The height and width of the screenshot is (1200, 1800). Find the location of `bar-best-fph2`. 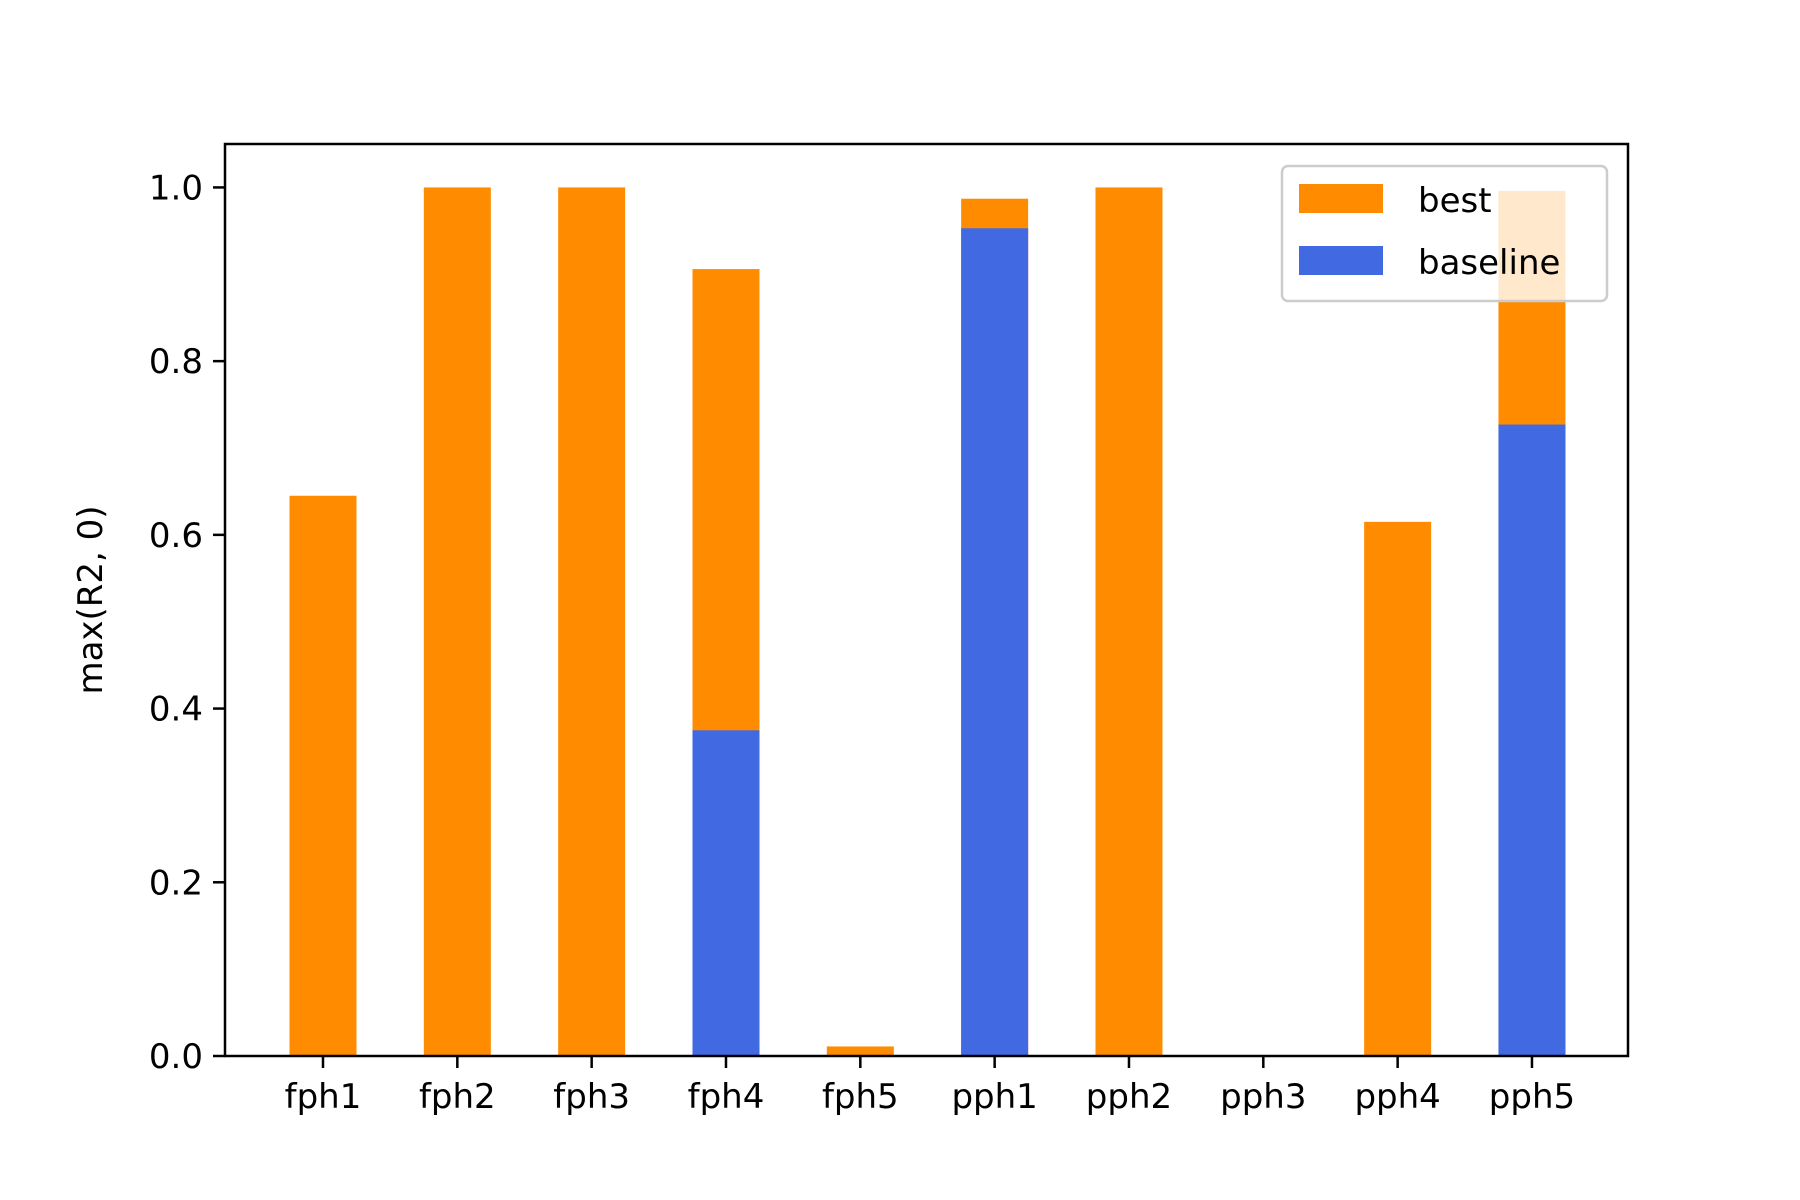

bar-best-fph2 is located at coordinates (457, 621).